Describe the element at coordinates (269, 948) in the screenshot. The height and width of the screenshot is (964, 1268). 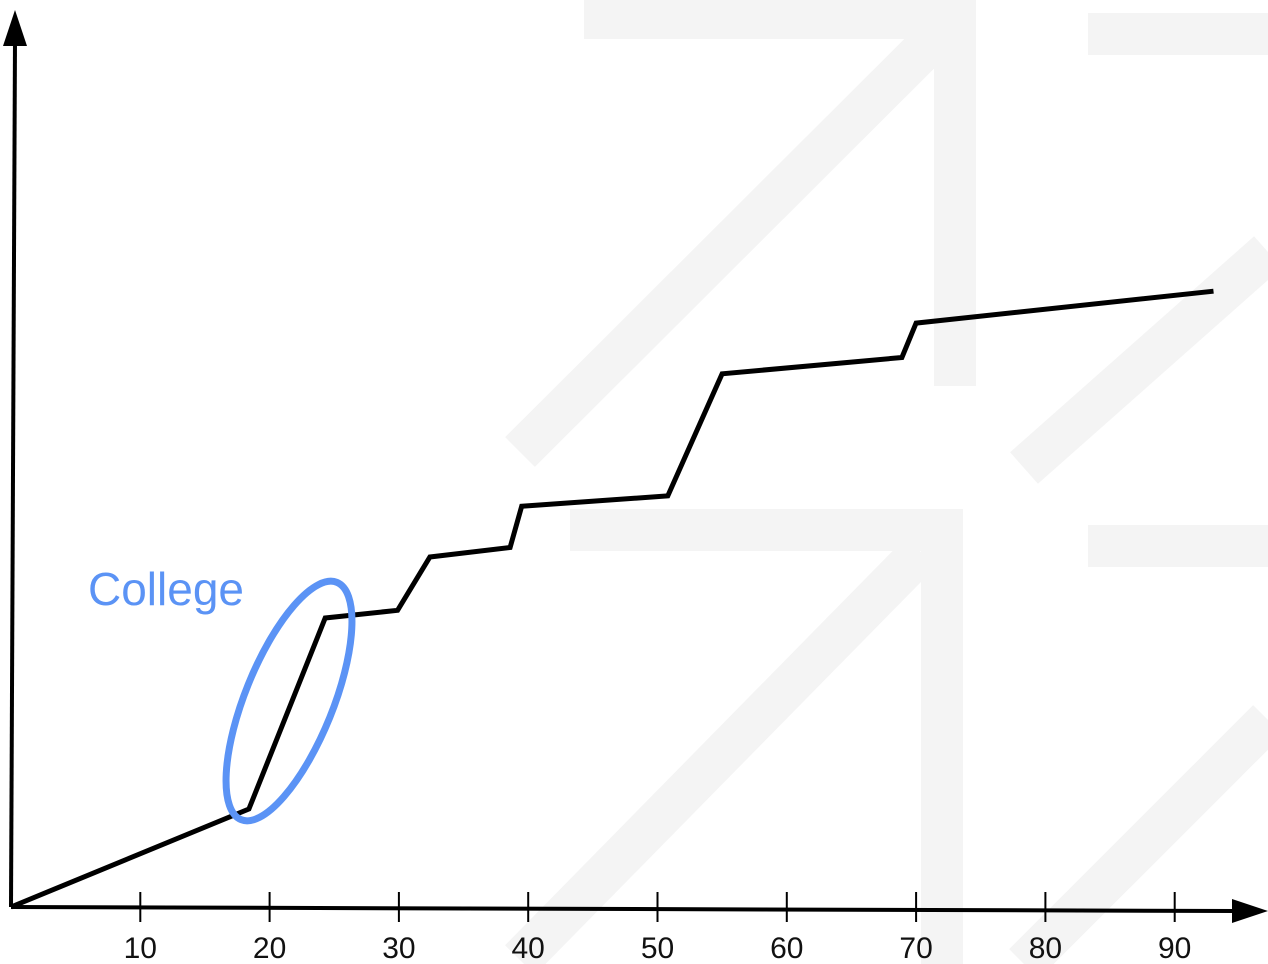
I see `x-tick-label: 20` at that location.